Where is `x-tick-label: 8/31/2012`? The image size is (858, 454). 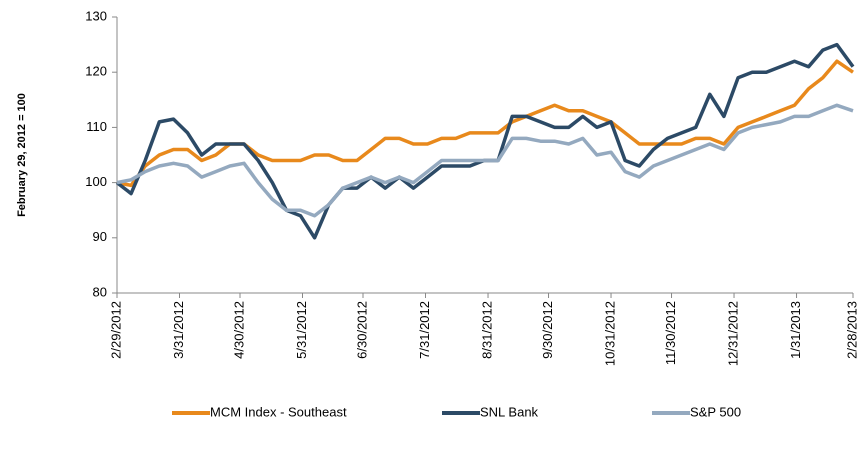 x-tick-label: 8/31/2012 is located at coordinates (486, 330).